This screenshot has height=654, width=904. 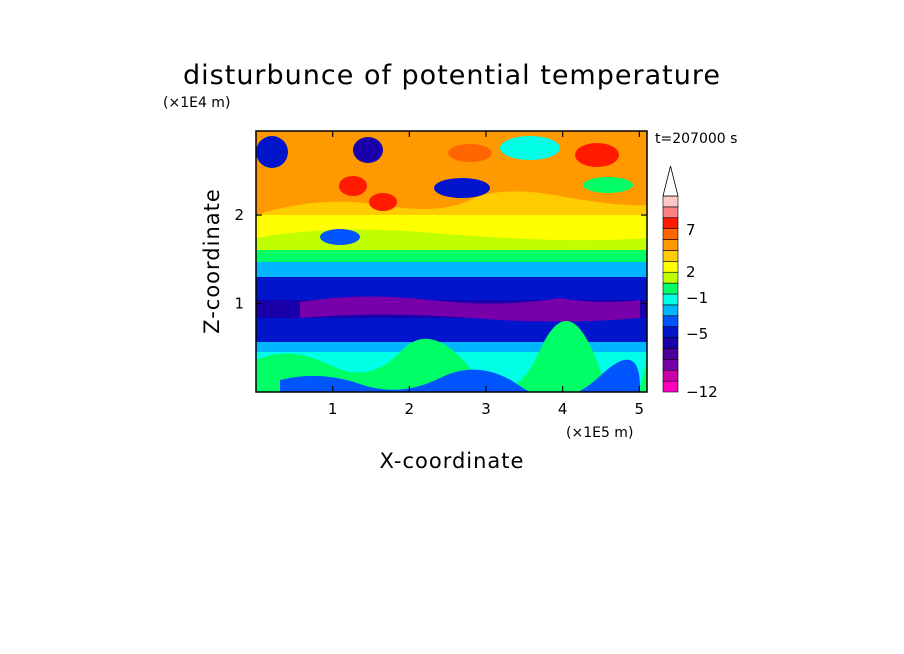 What do you see at coordinates (530, 148) in the screenshot?
I see `green-cell-top` at bounding box center [530, 148].